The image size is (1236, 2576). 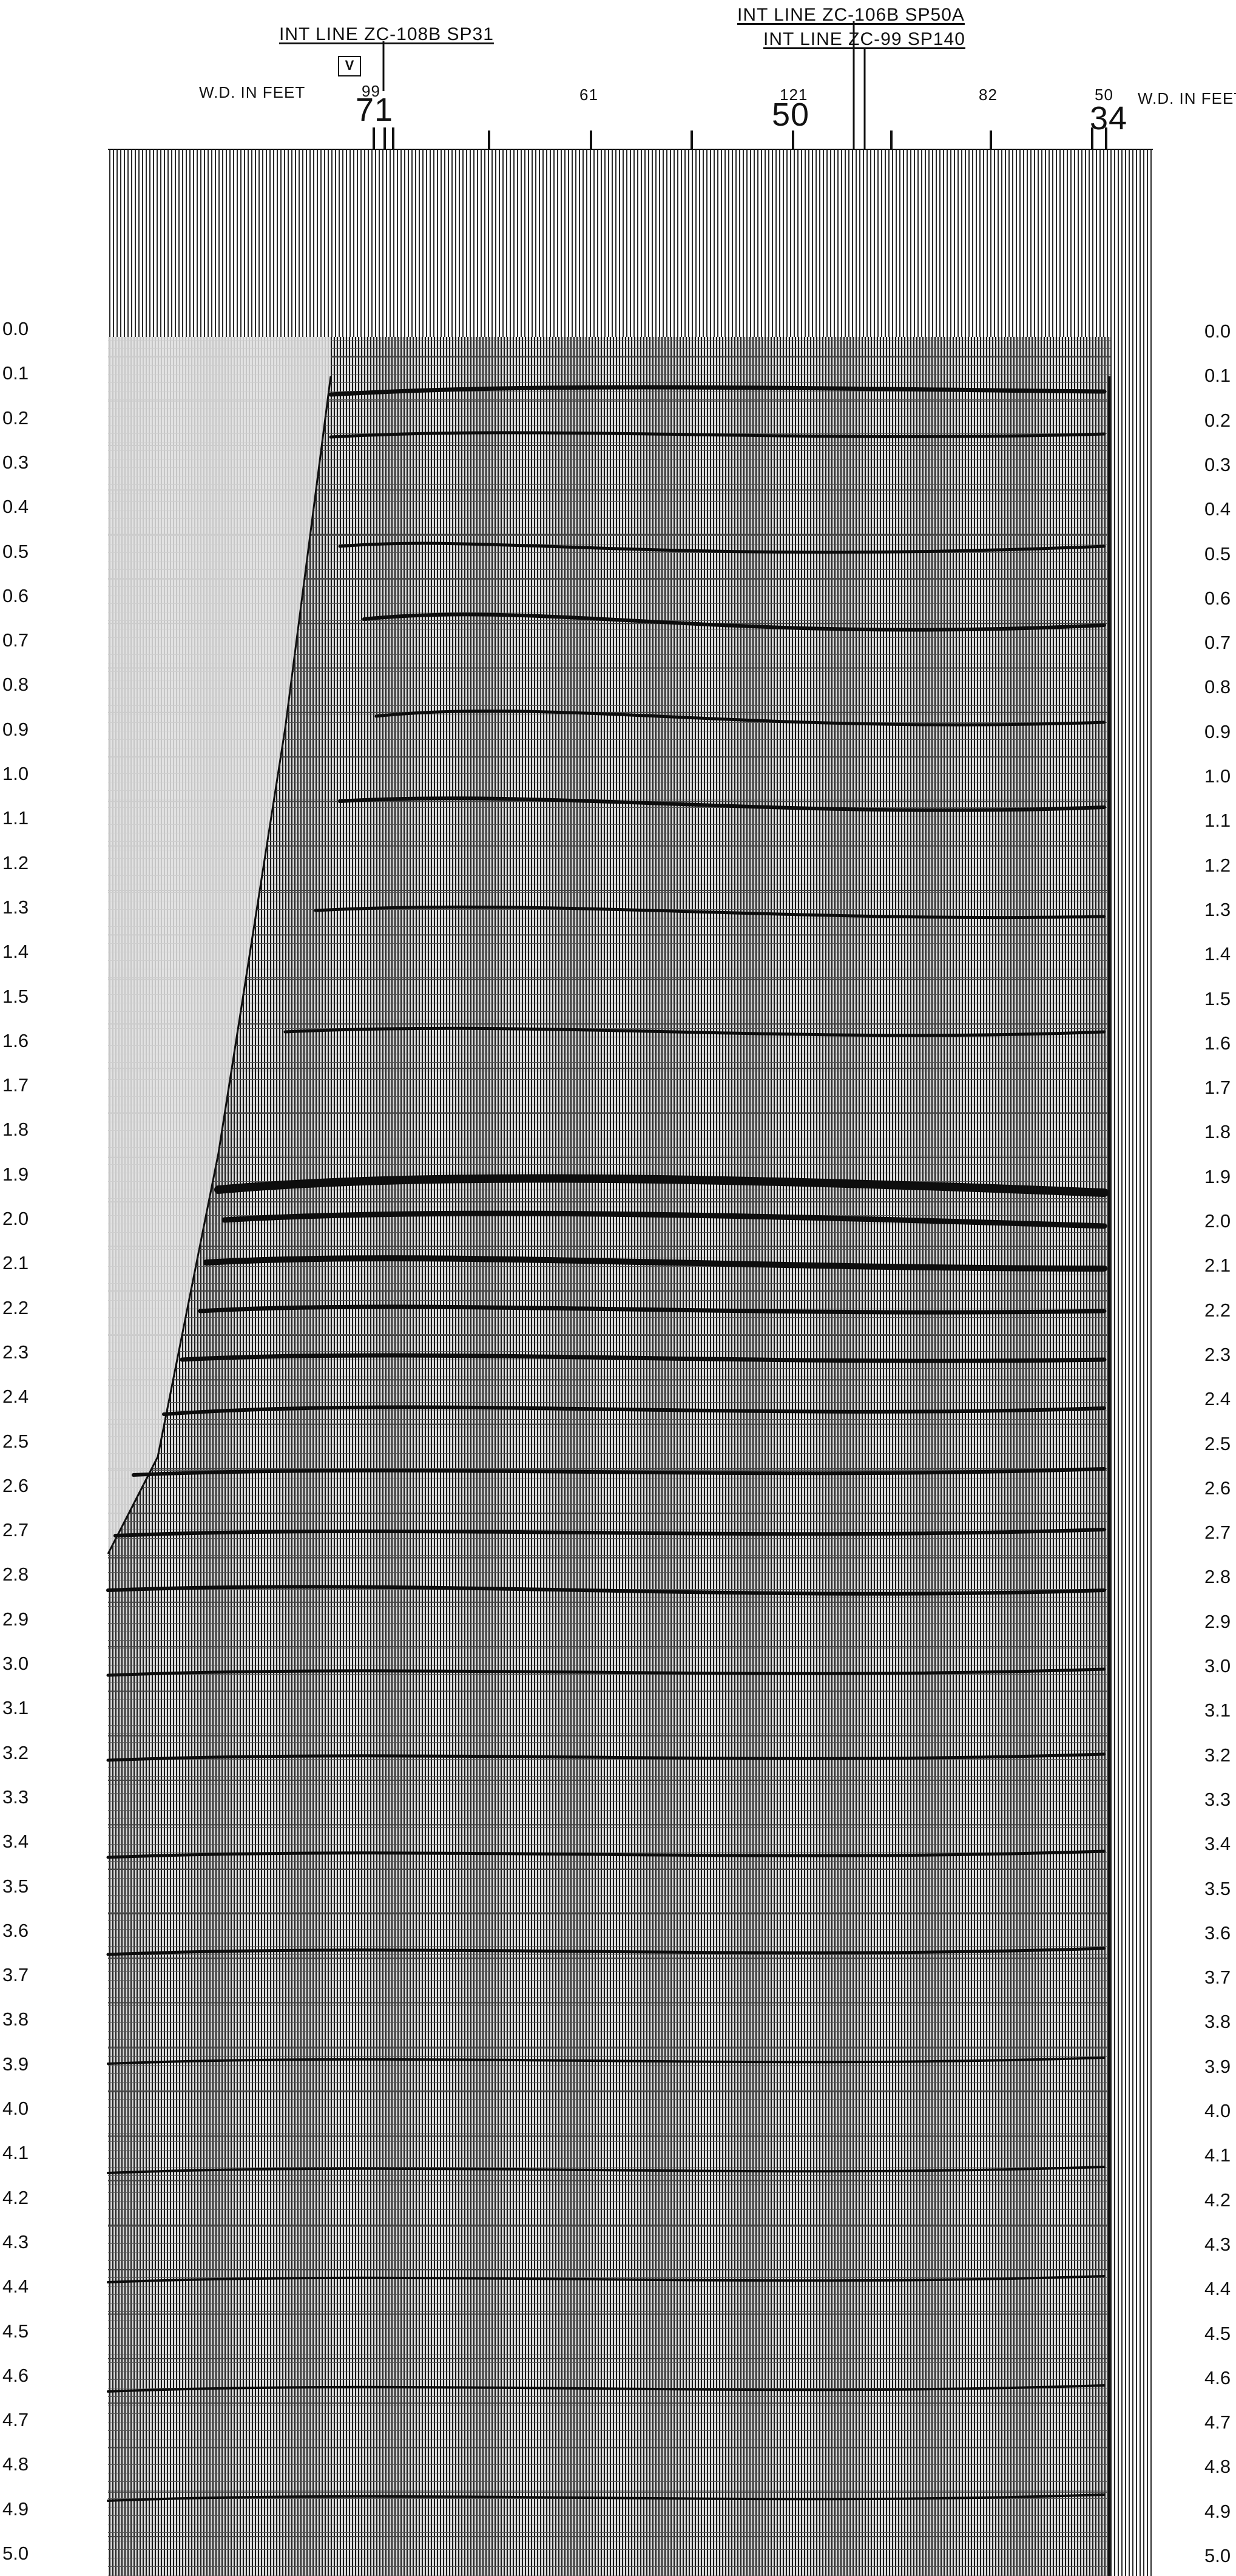 I want to click on time-label-left: 3.5, so click(x=15, y=1886).